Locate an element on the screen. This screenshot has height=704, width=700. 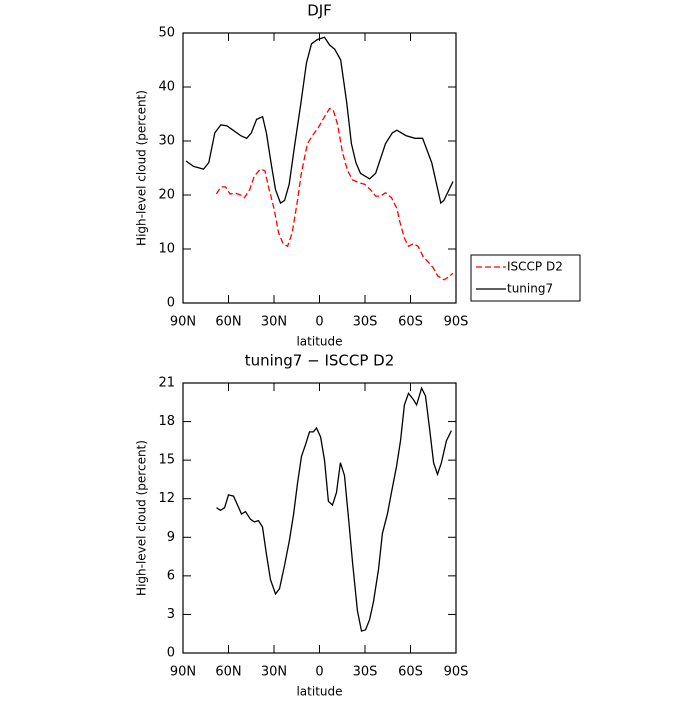
y-tick-label: 12 is located at coordinates (166, 498).